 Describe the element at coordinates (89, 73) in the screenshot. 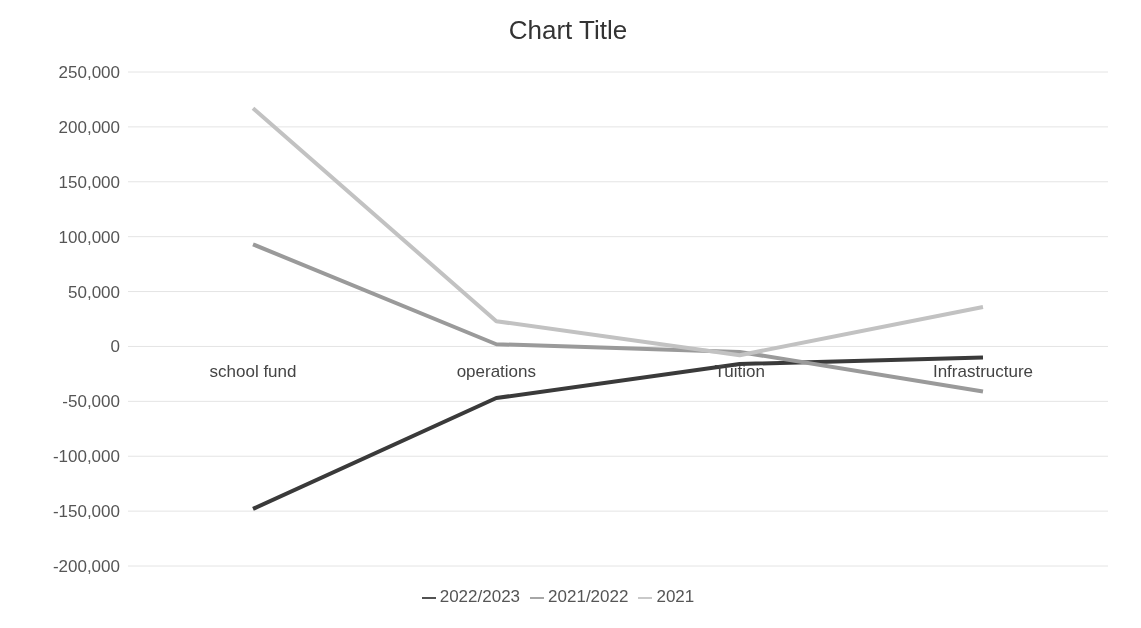

I see `y-tick-label: 250,000` at that location.